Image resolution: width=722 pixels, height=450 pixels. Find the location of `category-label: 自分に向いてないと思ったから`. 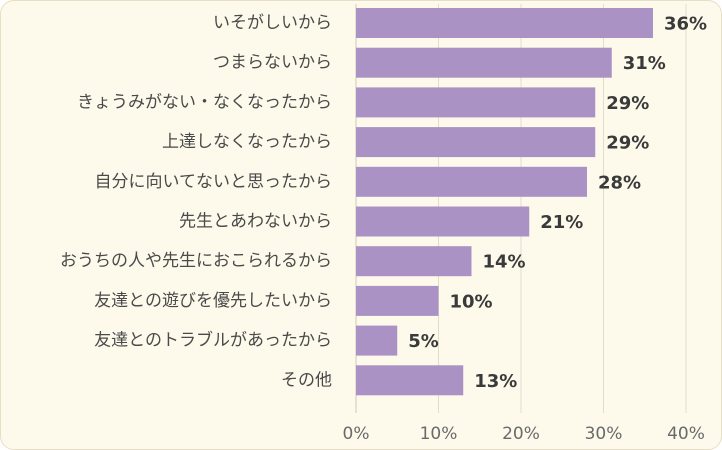

category-label: 自分に向いてないと思ったから is located at coordinates (214, 182).